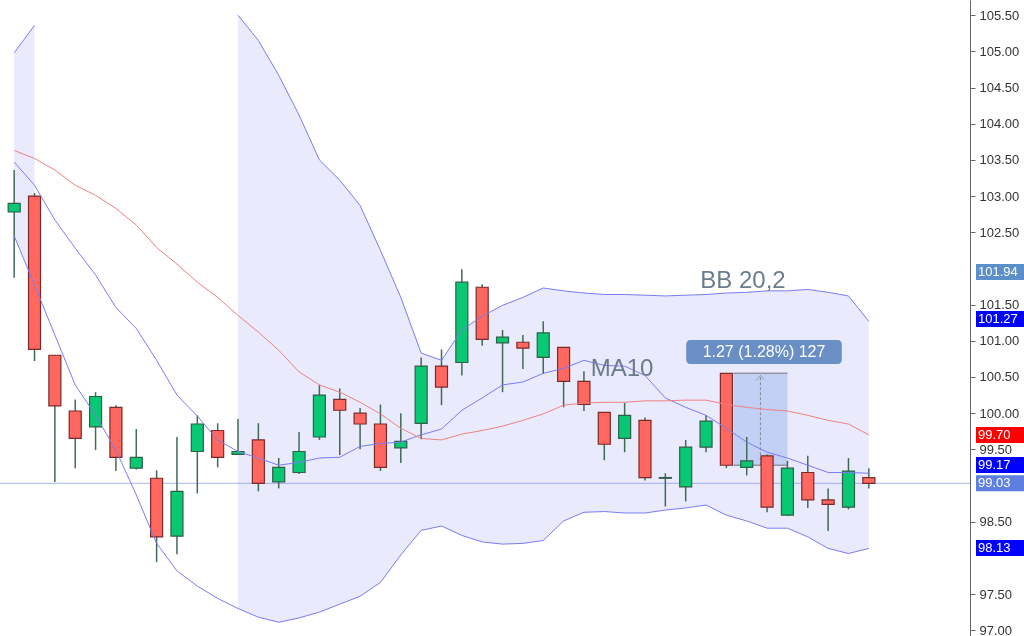  I want to click on text: 99.17, so click(994, 464).